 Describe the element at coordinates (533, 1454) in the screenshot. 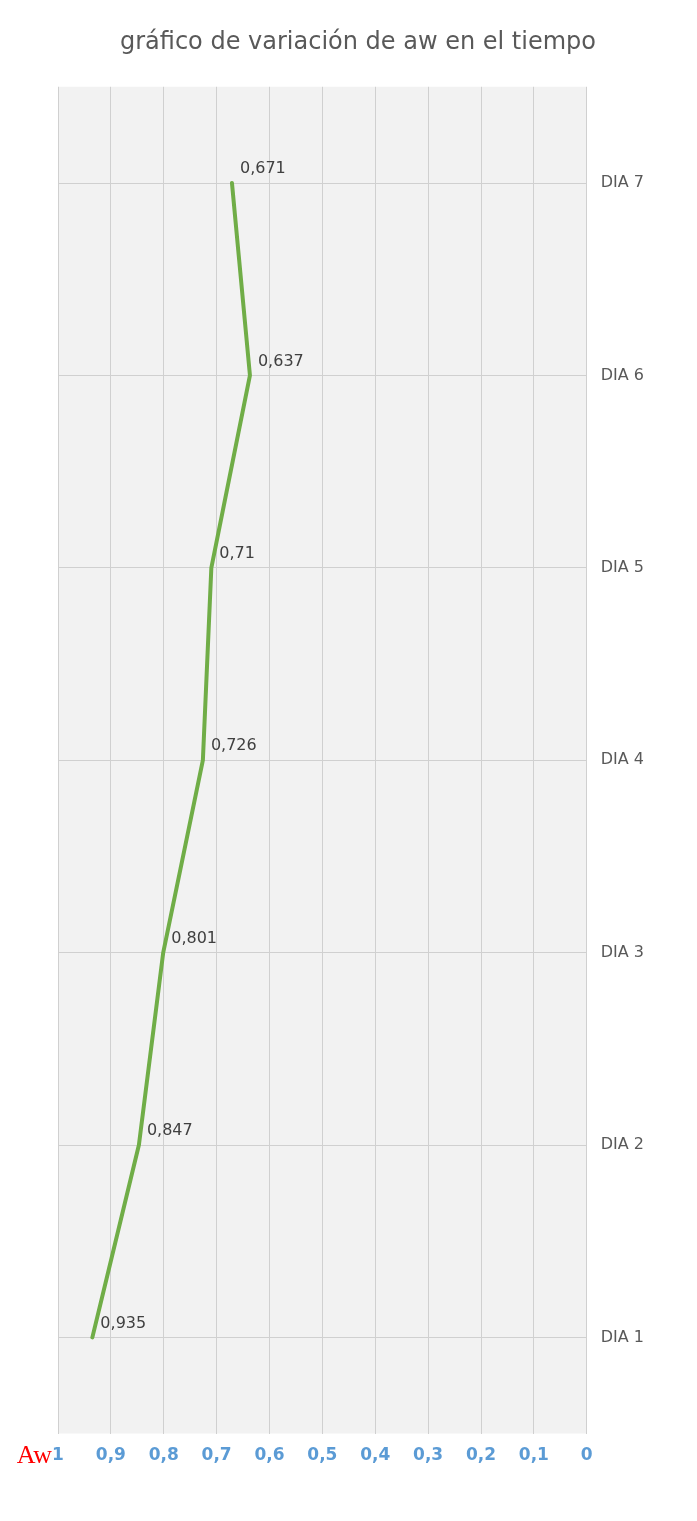

I see `x-tick-label: 0,1` at that location.